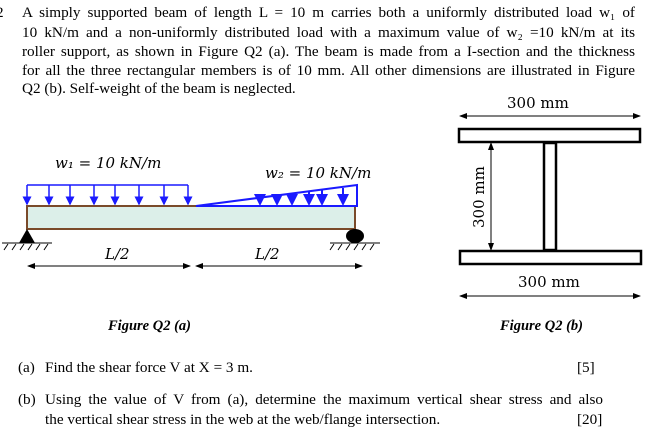 Image resolution: width=648 pixels, height=435 pixels. I want to click on udl-w1, so click(107, 195).